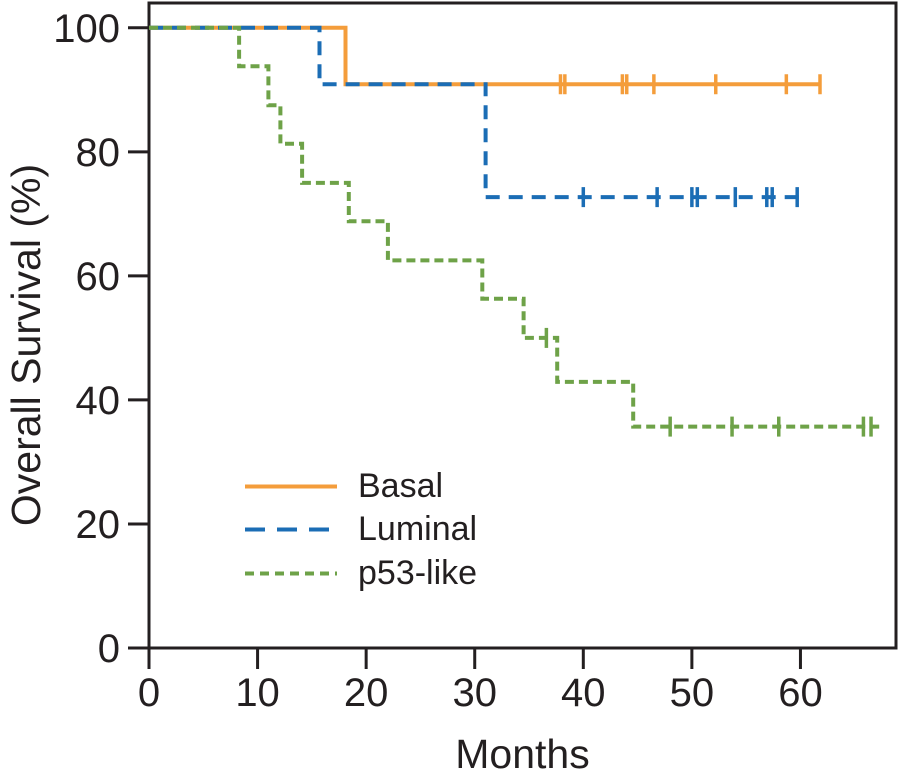  I want to click on legend-swatch-basal, so click(291, 486).